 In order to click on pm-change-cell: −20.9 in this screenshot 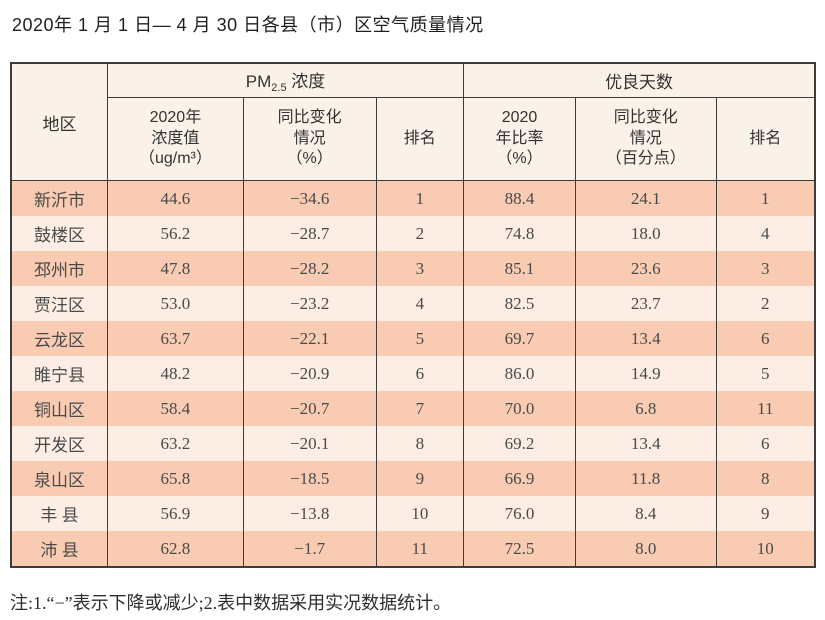, I will do `click(309, 373)`.